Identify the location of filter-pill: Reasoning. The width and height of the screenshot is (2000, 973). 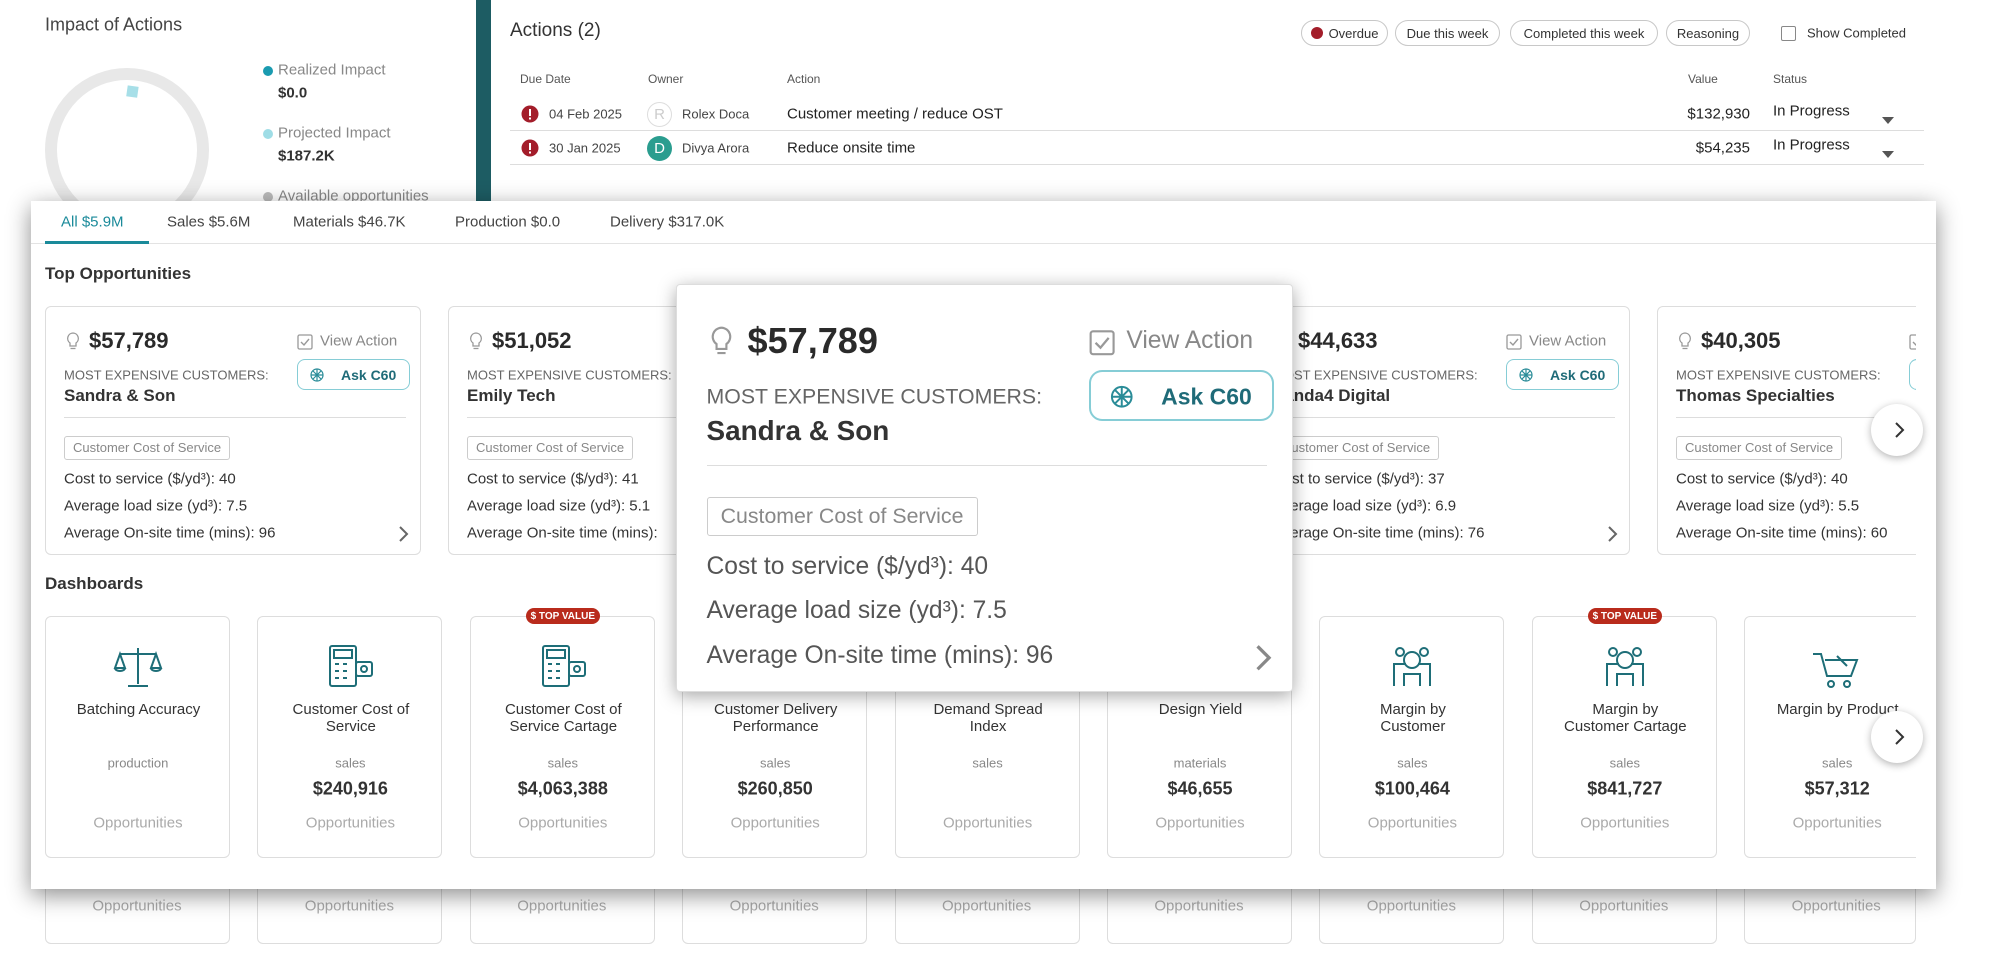
(1708, 33).